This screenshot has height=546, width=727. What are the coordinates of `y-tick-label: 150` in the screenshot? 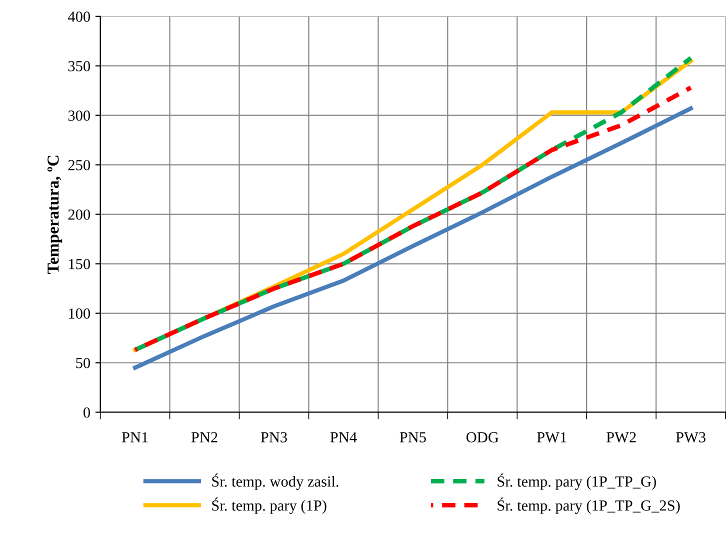 It's located at (79, 264).